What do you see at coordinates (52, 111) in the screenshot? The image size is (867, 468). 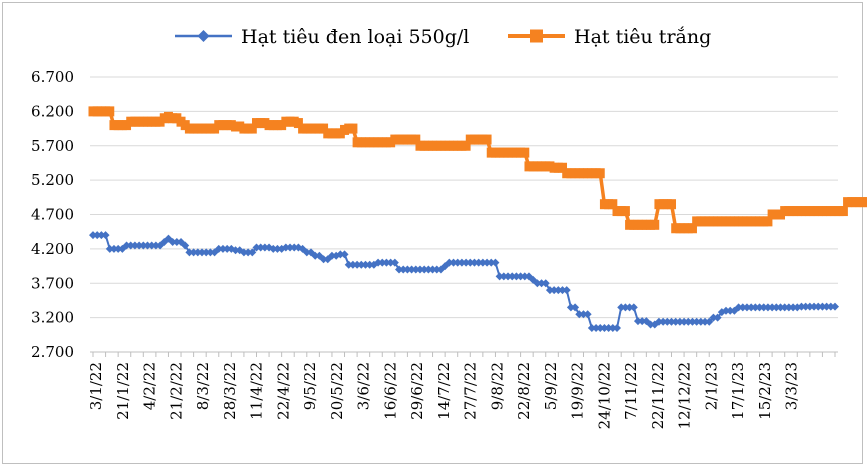 I see `y-tick-label: 6.200` at bounding box center [52, 111].